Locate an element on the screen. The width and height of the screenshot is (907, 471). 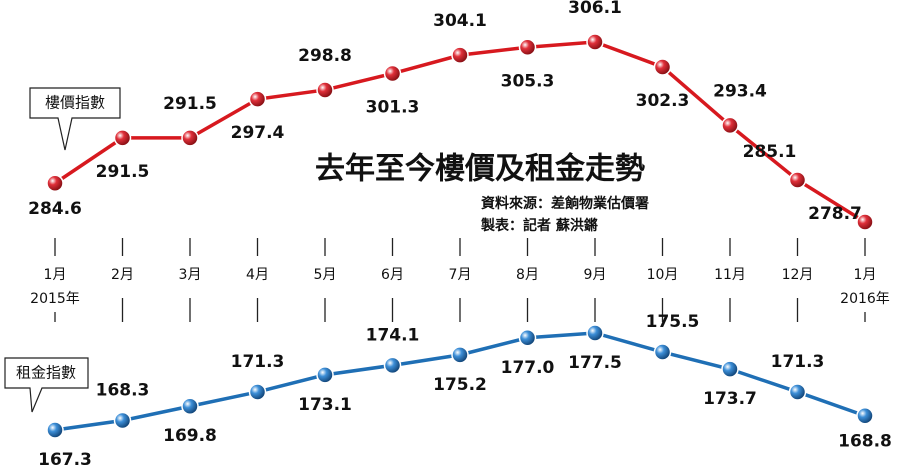
data-label: 173.7 is located at coordinates (730, 399).